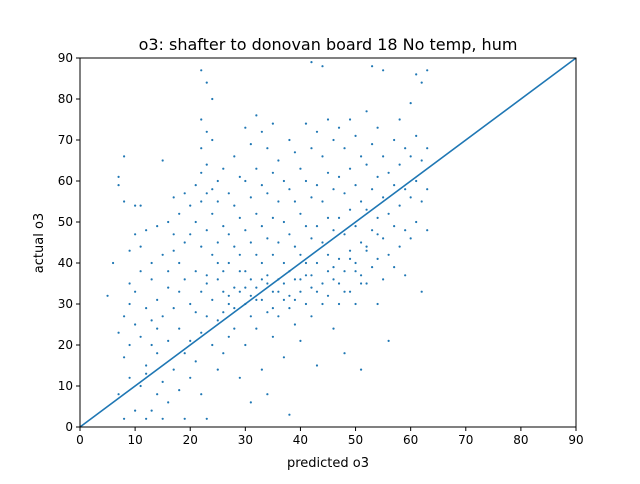 The height and width of the screenshot is (484, 640). I want to click on x-axis-label: predicted o3, so click(328, 463).